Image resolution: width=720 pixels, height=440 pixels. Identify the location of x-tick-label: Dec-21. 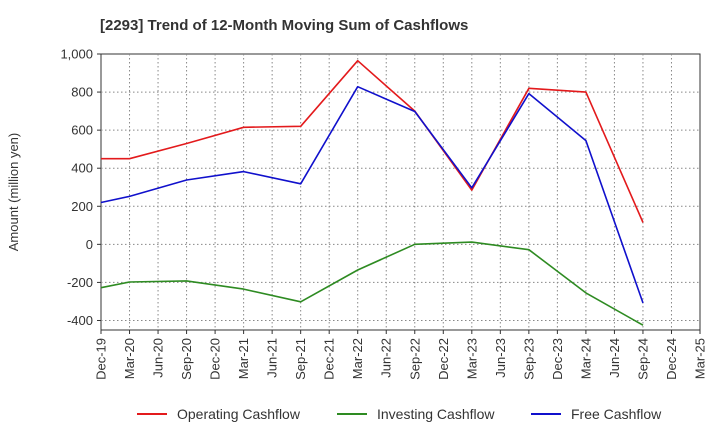
(329, 359).